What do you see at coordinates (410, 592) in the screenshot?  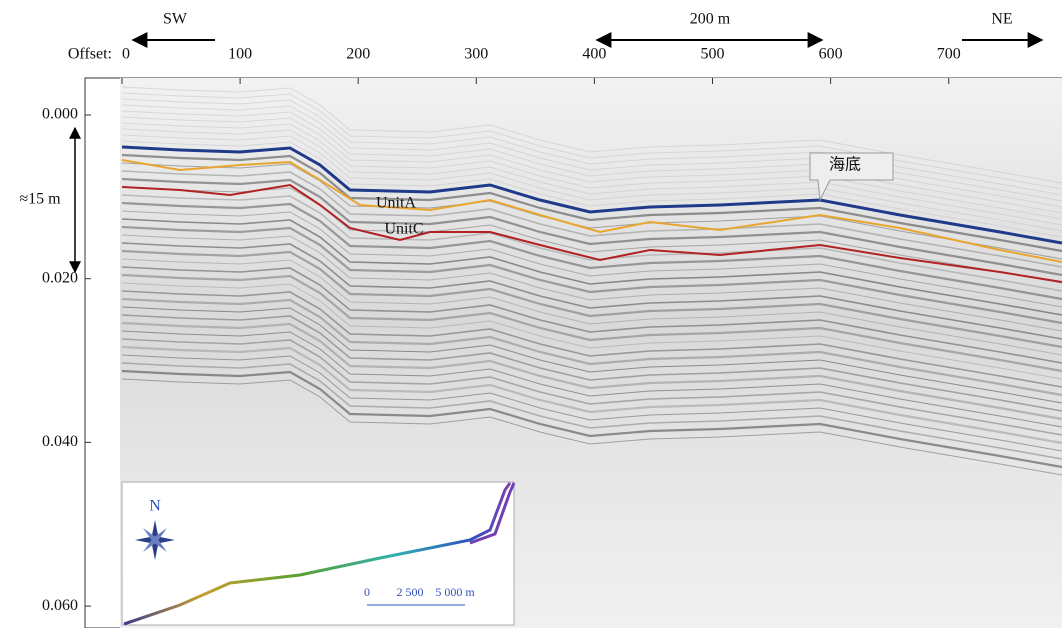 I see `scale-label: 2 500` at bounding box center [410, 592].